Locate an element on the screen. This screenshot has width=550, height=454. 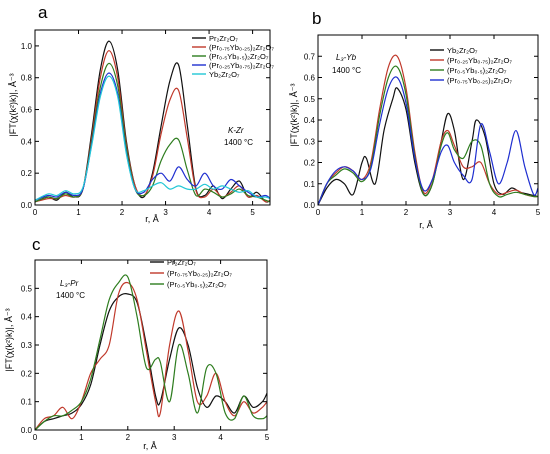
x-tick-label-c-4: 4 is located at coordinates (220, 437).